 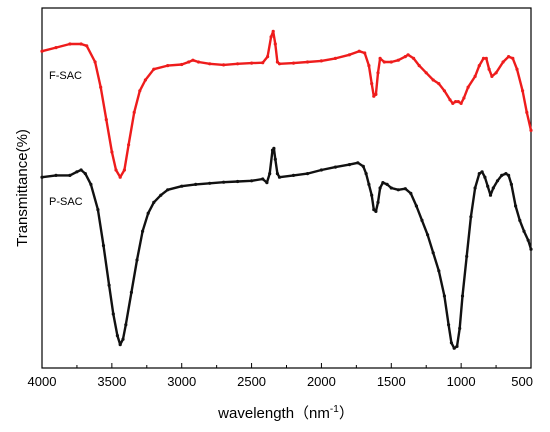 I want to click on y-axis-title: Transmittance(%), so click(x=22, y=188).